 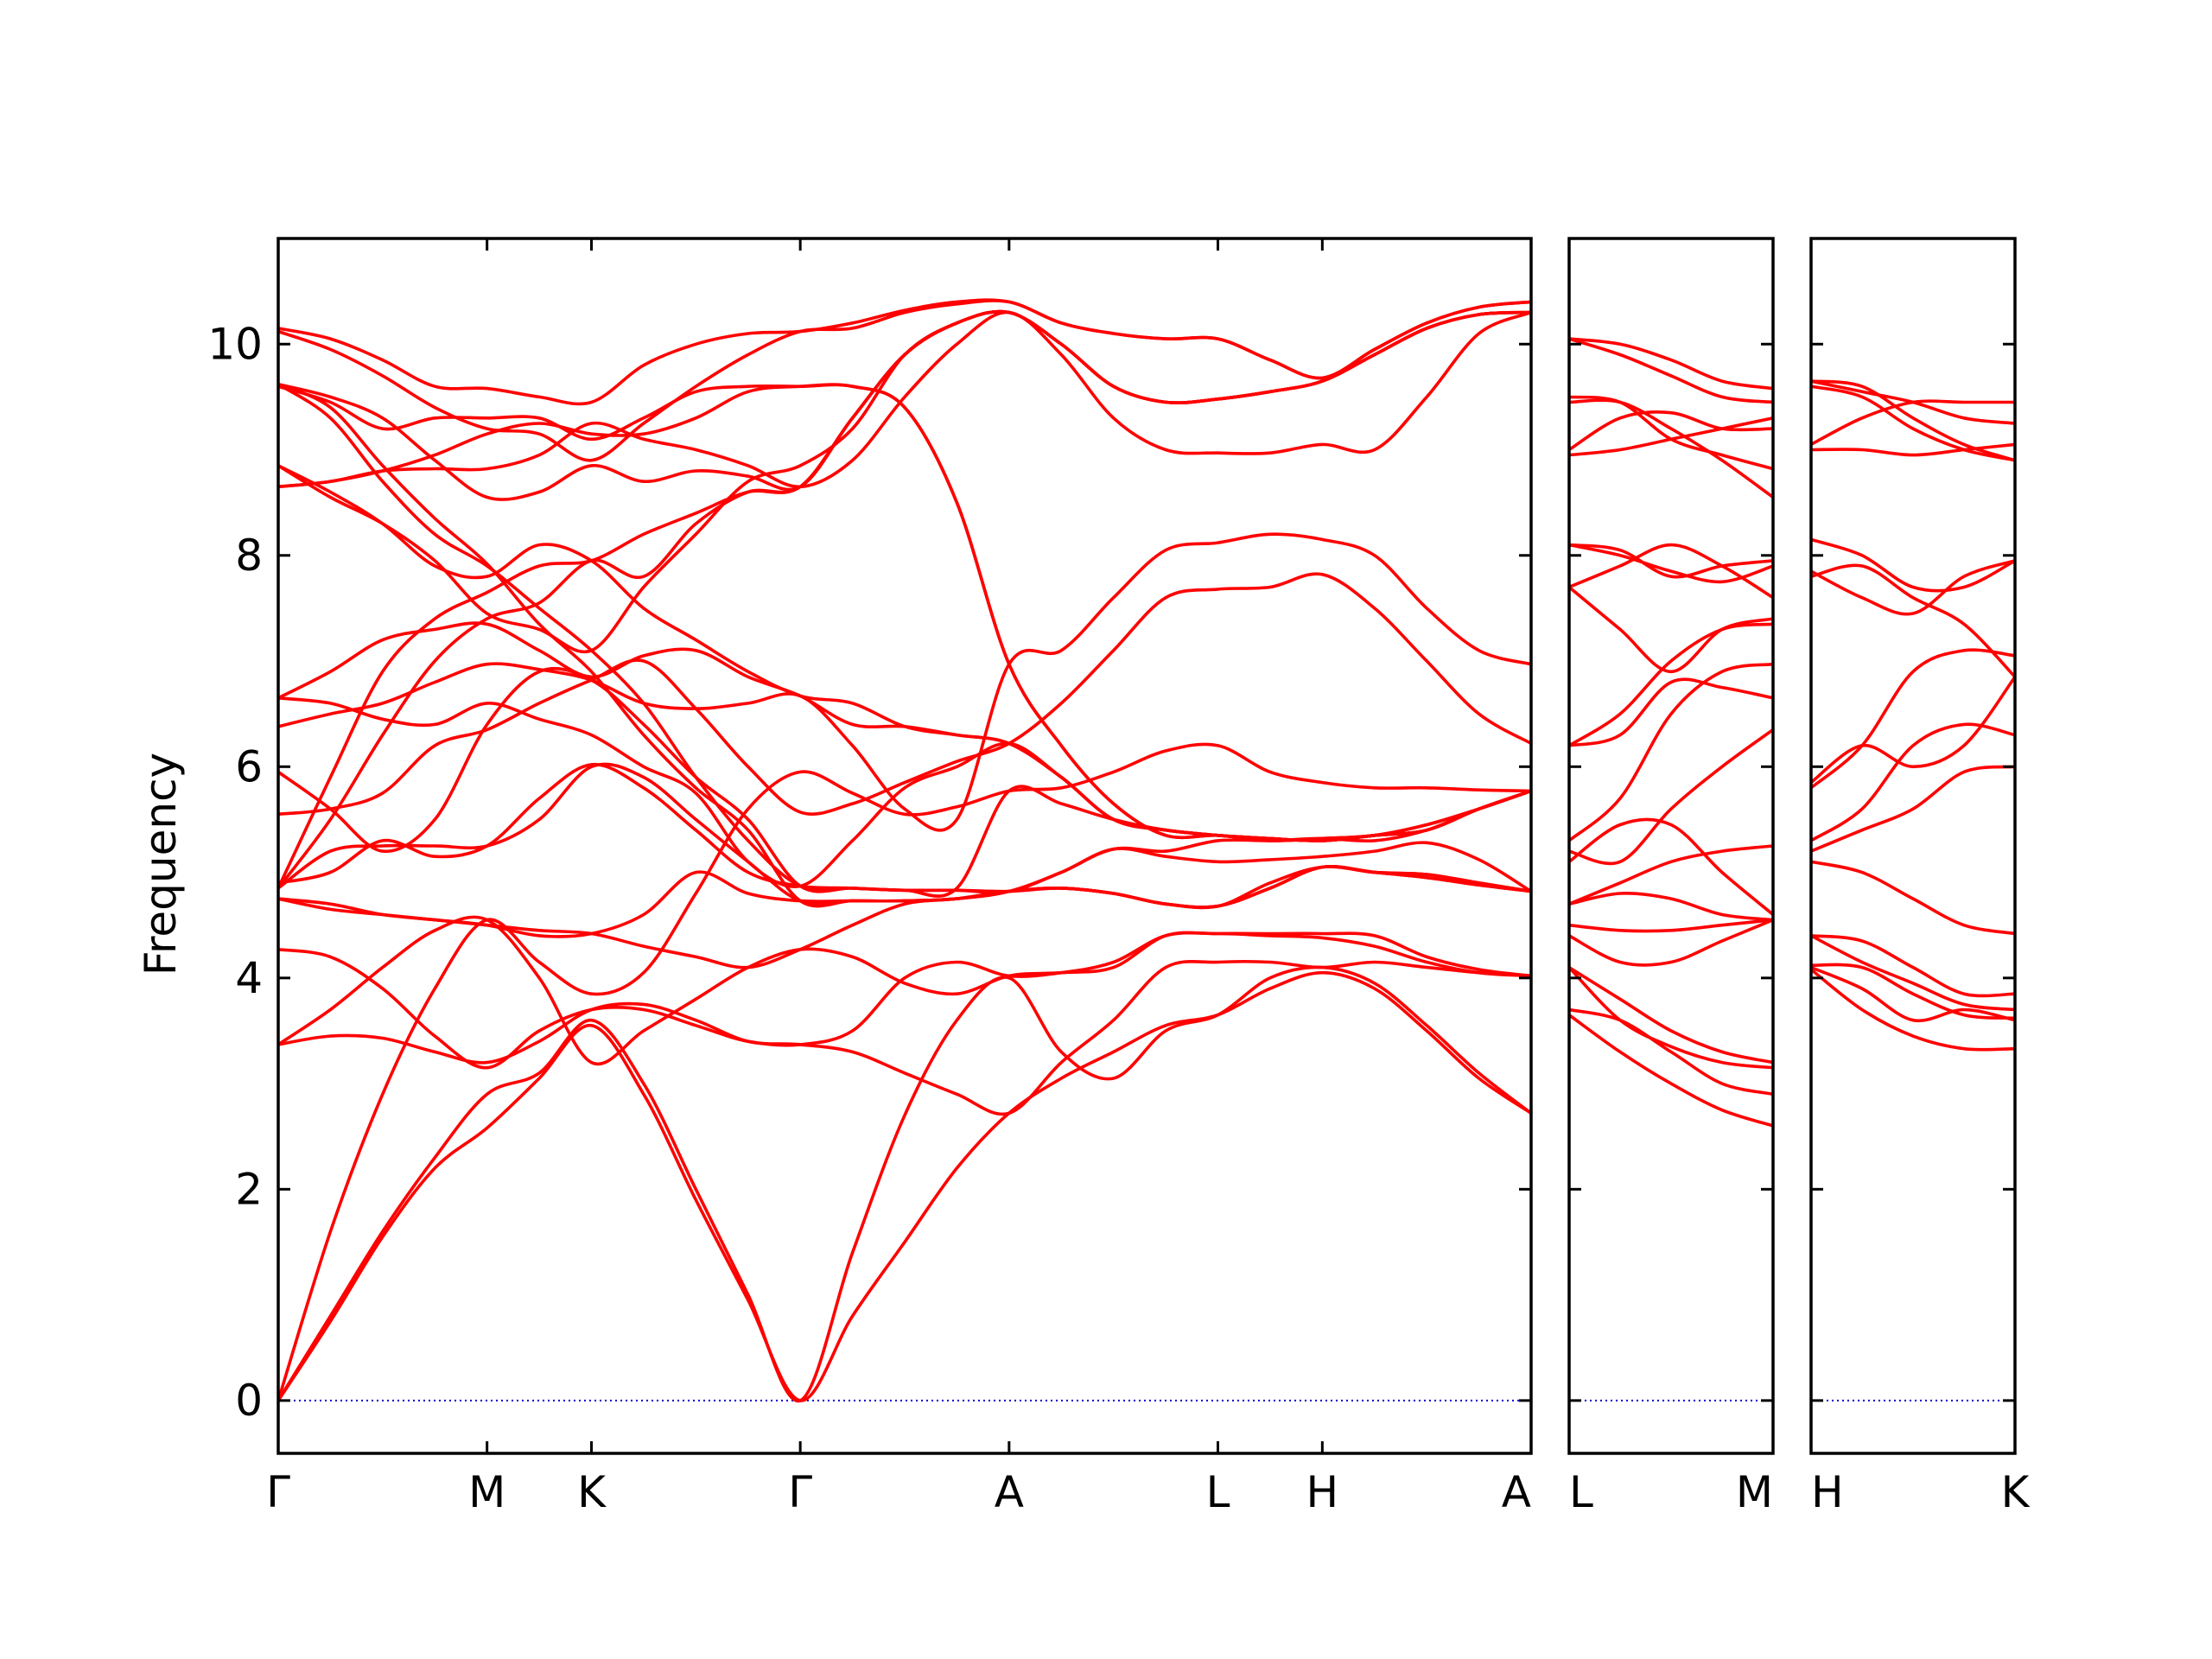 I want to click on y-tick-label: 6, so click(x=249, y=766).